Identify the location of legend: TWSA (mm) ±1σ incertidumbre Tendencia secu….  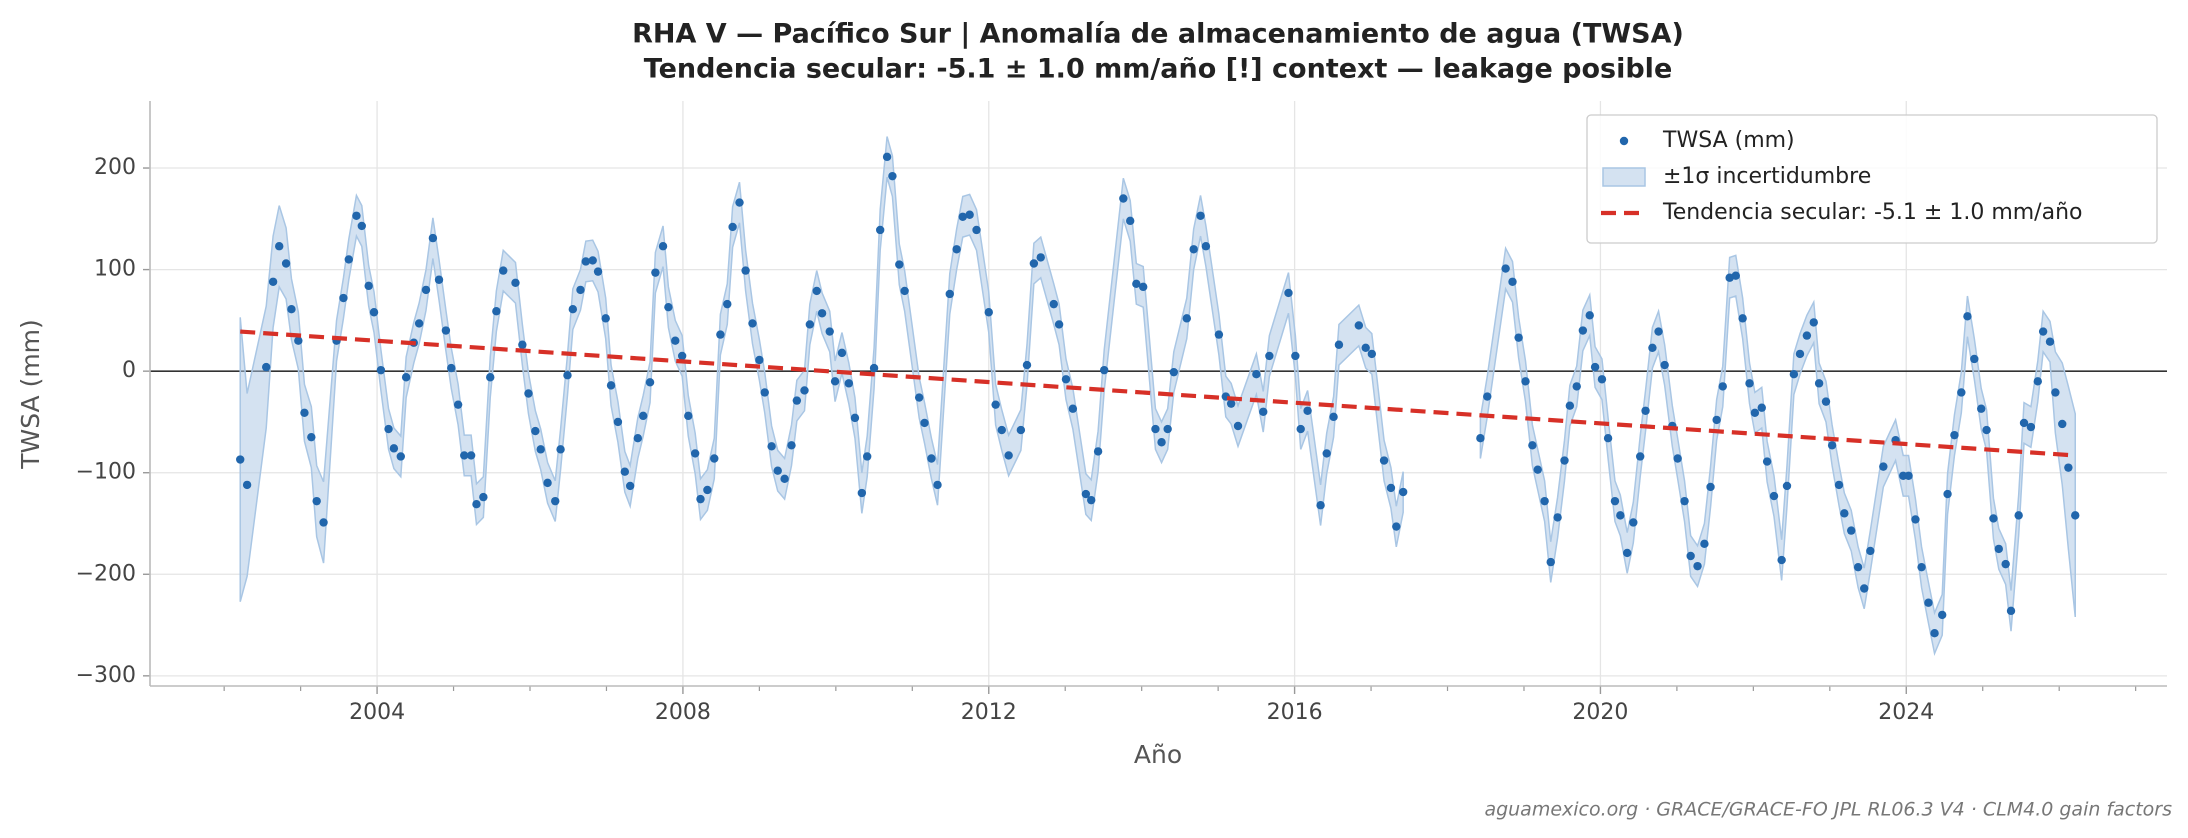
(1872, 179).